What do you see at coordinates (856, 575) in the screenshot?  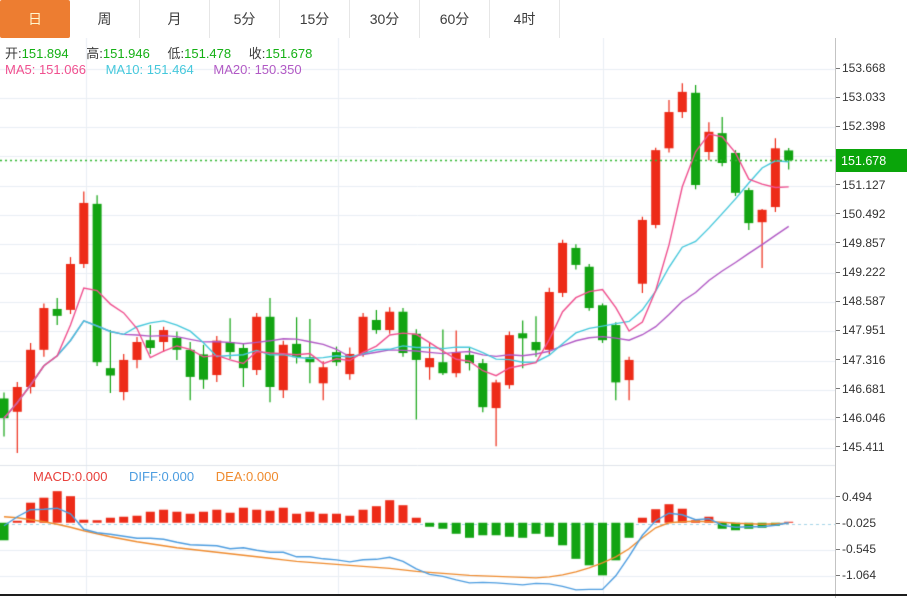 I see `macd-axis-label: -1.064` at bounding box center [856, 575].